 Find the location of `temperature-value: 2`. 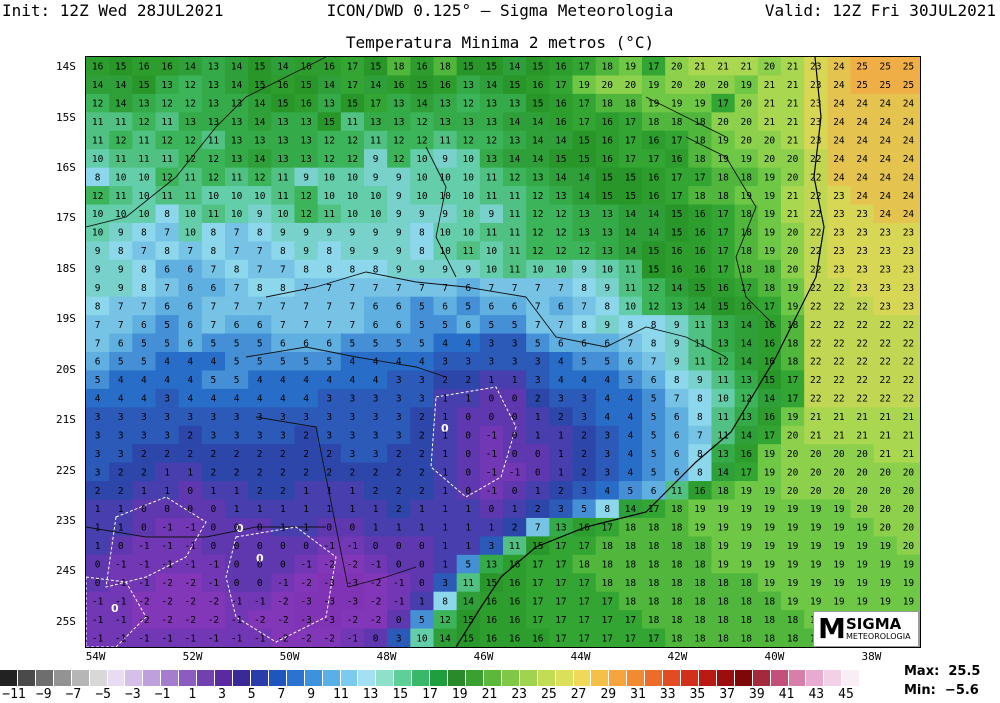

temperature-value: 2 is located at coordinates (561, 491).